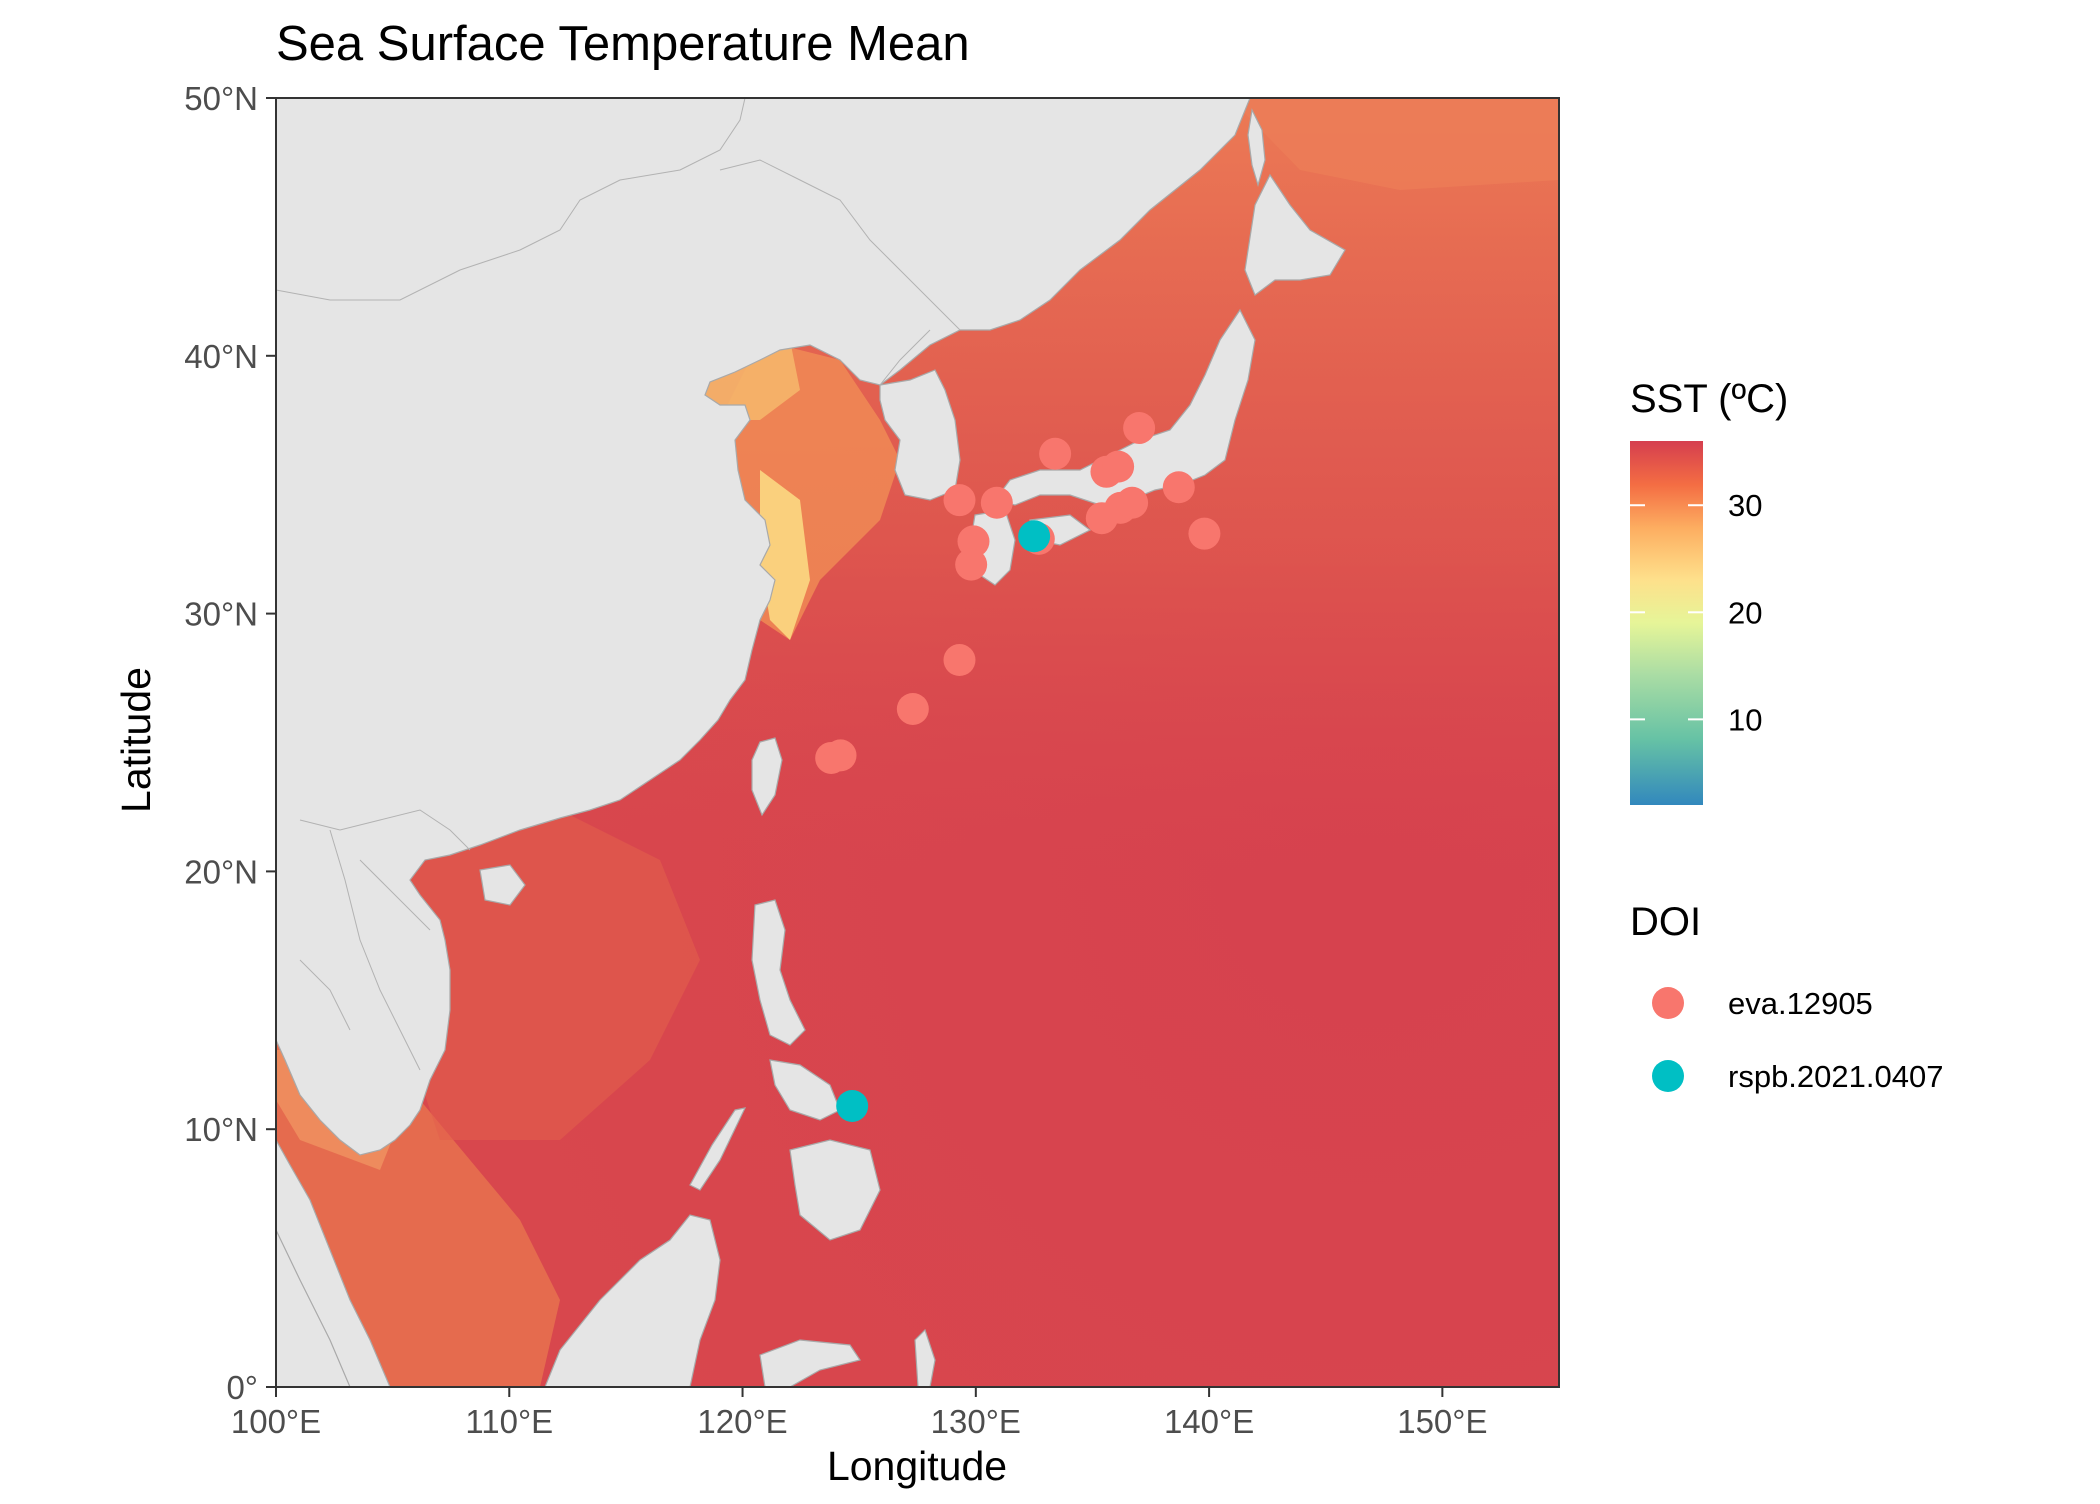  Describe the element at coordinates (623, 44) in the screenshot. I see `chart-title: Sea Surface Temperature Mean` at that location.